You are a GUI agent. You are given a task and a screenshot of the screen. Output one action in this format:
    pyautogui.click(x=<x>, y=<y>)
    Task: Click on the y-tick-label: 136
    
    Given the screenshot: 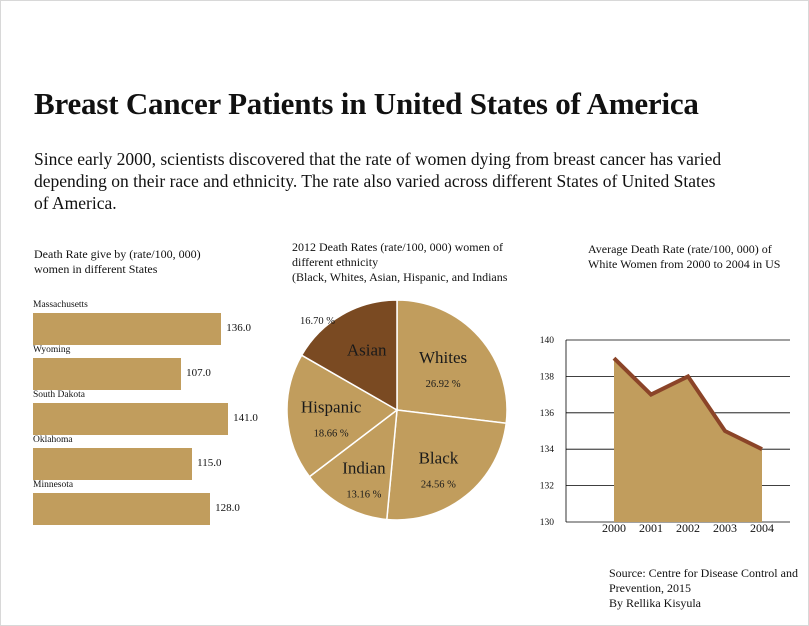 What is the action you would take?
    pyautogui.click(x=547, y=414)
    